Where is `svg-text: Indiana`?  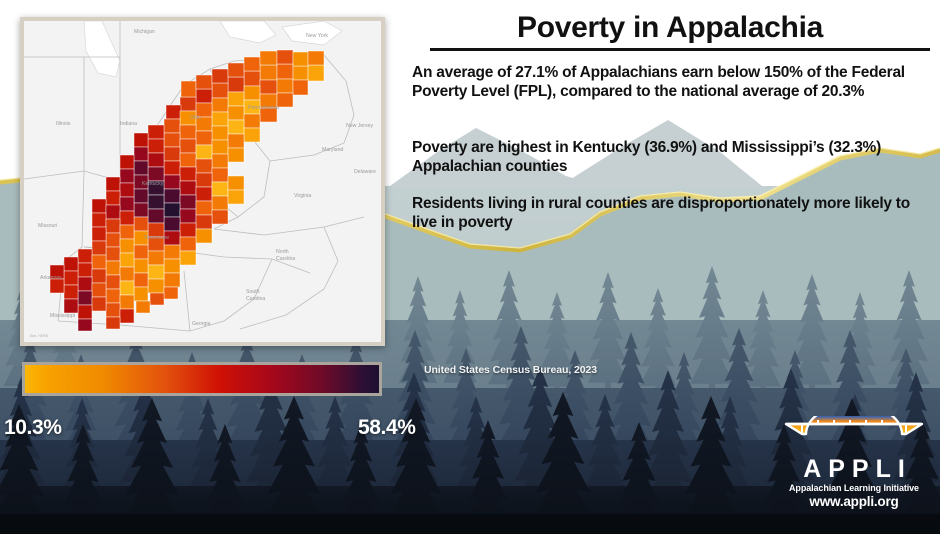
svg-text: Indiana is located at coordinates (128, 124).